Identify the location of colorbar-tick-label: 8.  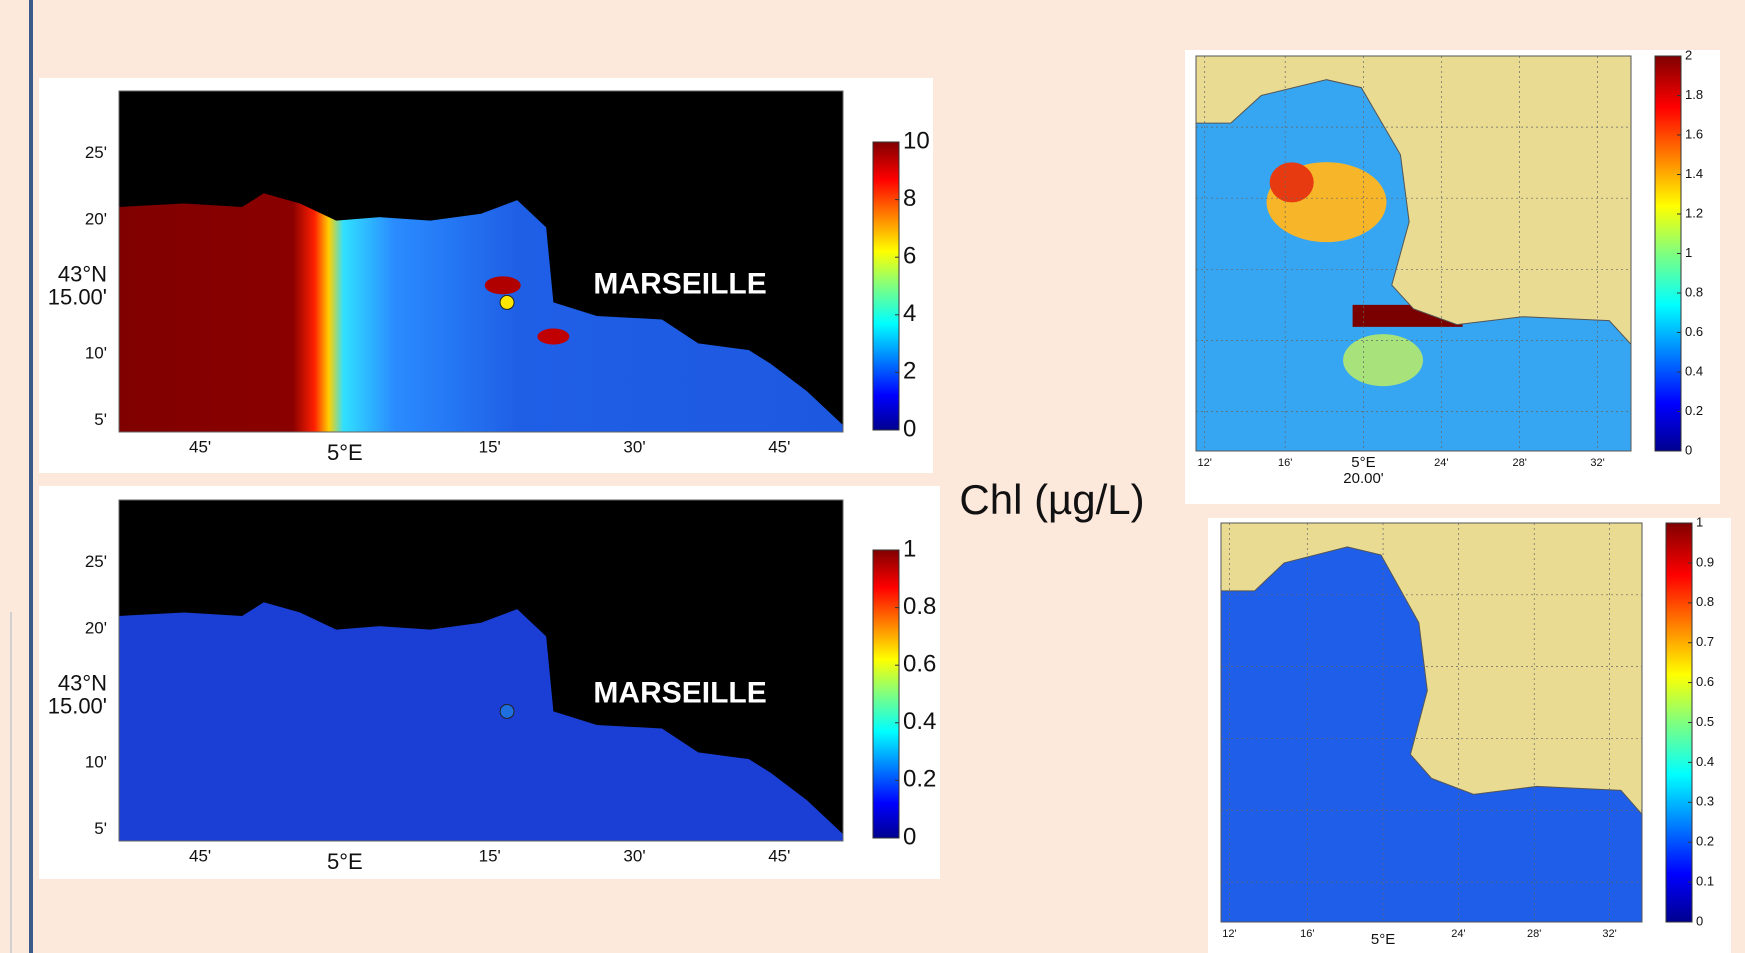
(909, 198).